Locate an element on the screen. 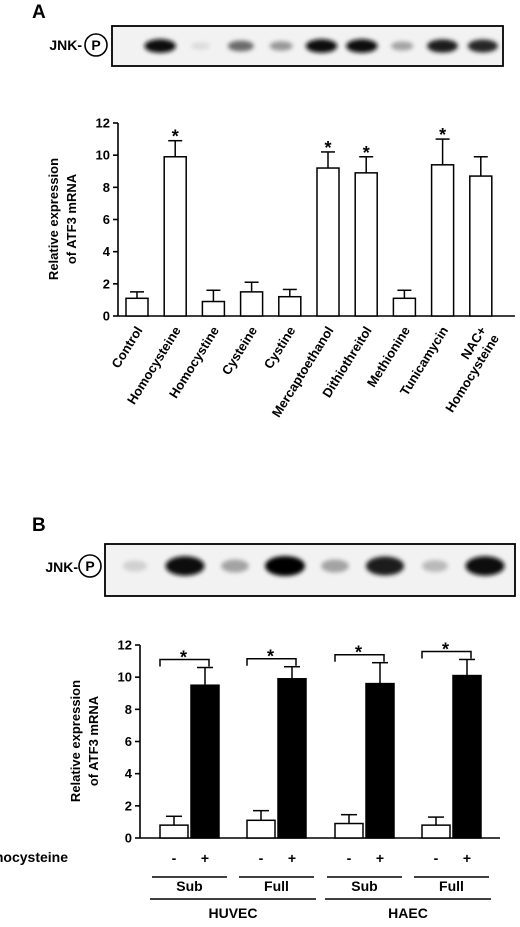 This screenshot has height=927, width=520. panel-b-ytick-label: 4 is located at coordinates (129, 773).